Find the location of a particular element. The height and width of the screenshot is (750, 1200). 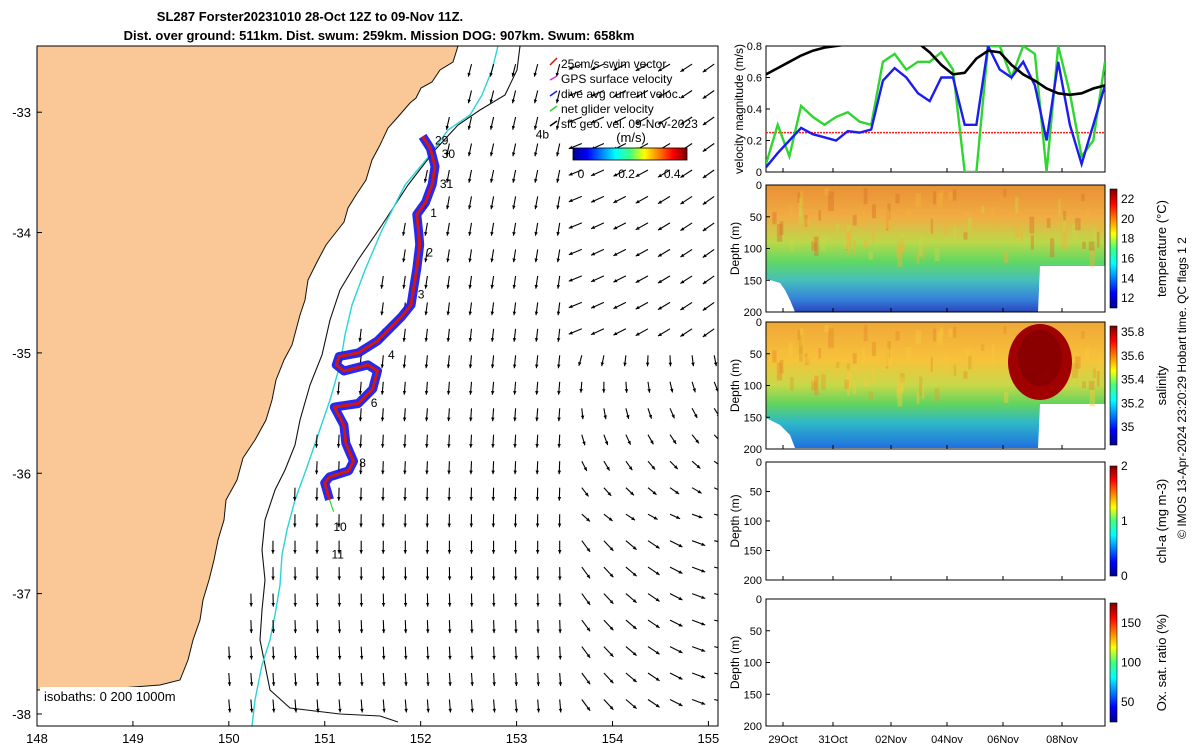

depth-tick-label: 50 is located at coordinates (756, 493).